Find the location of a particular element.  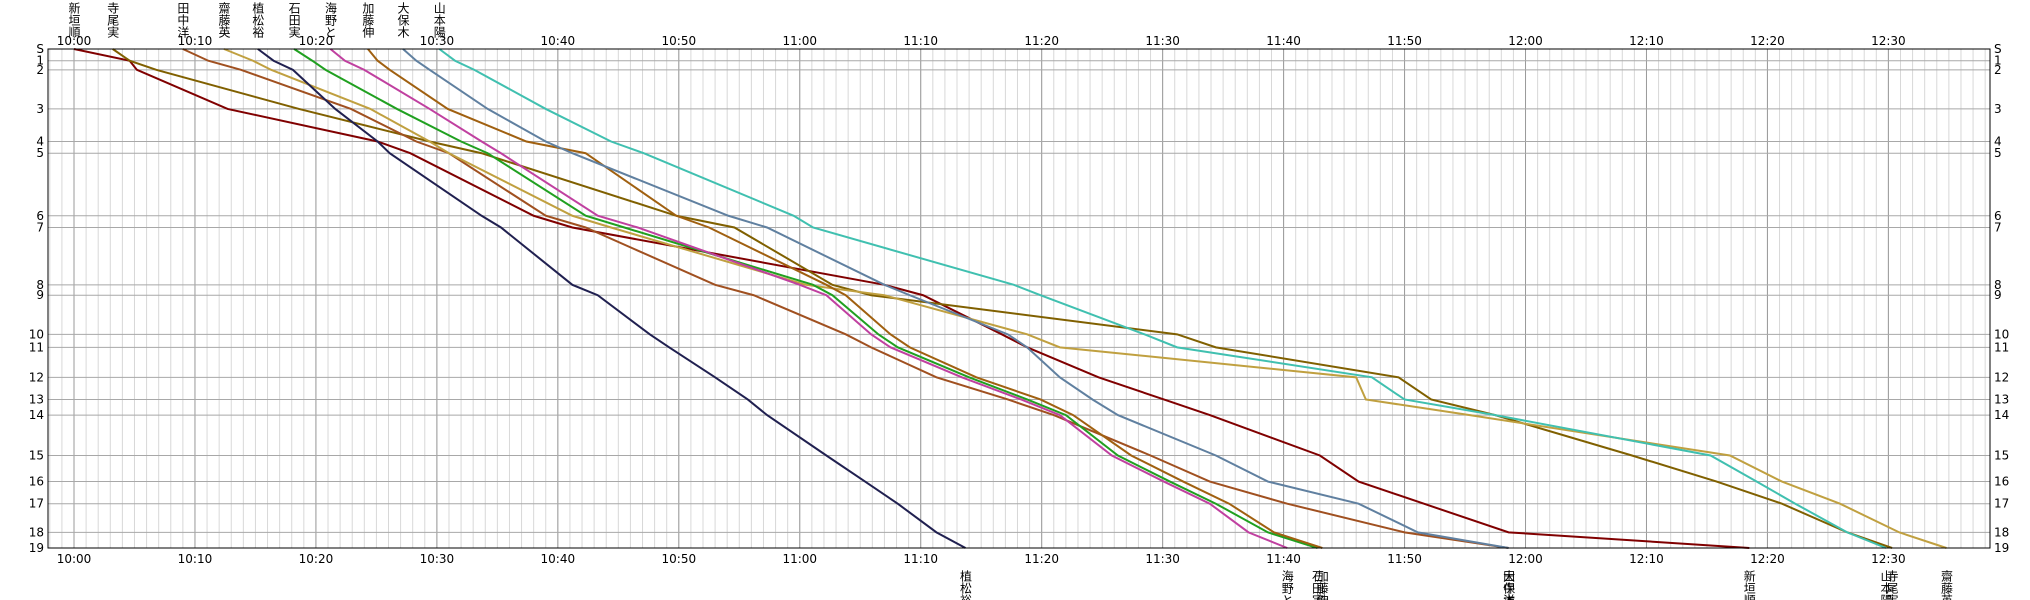

x-tick-label: 11:30 is located at coordinates (1162, 559).